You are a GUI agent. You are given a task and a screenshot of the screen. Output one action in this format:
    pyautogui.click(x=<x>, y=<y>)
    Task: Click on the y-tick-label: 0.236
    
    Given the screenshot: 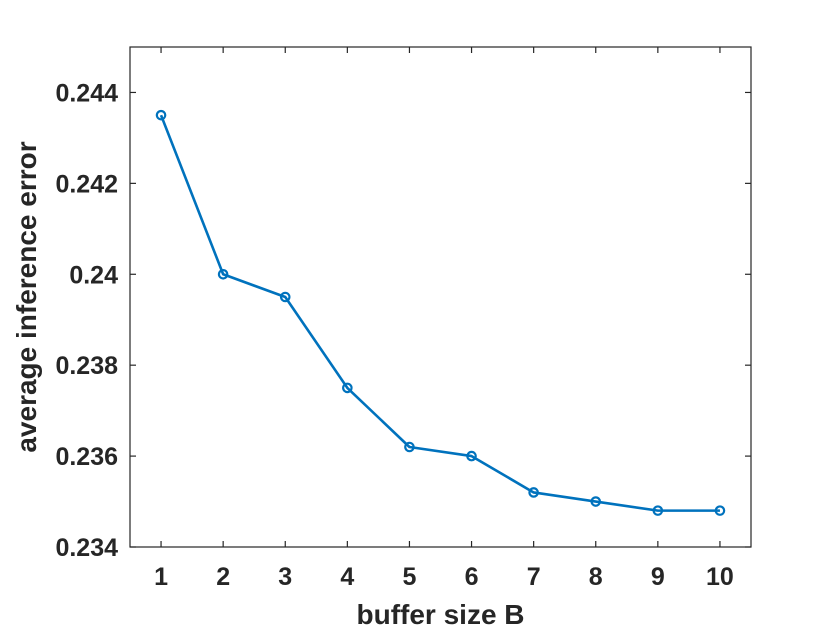 What is the action you would take?
    pyautogui.click(x=86, y=457)
    